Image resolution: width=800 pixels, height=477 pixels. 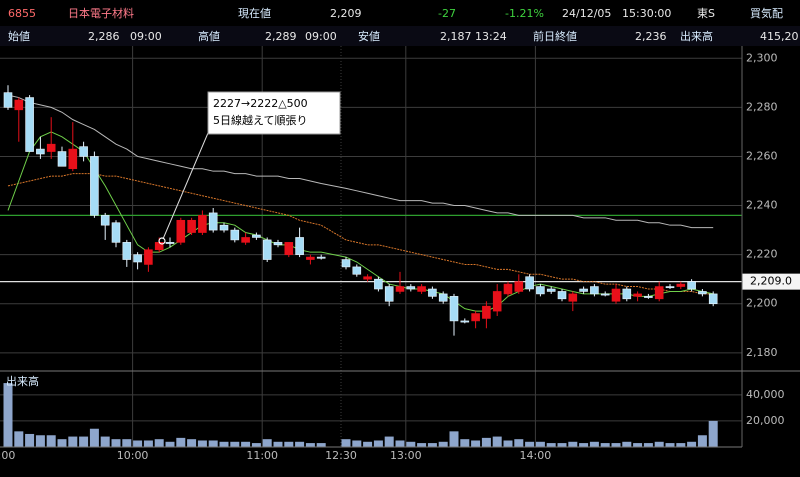 What do you see at coordinates (341, 455) in the screenshot?
I see `x-tick-label: 12:30` at bounding box center [341, 455].